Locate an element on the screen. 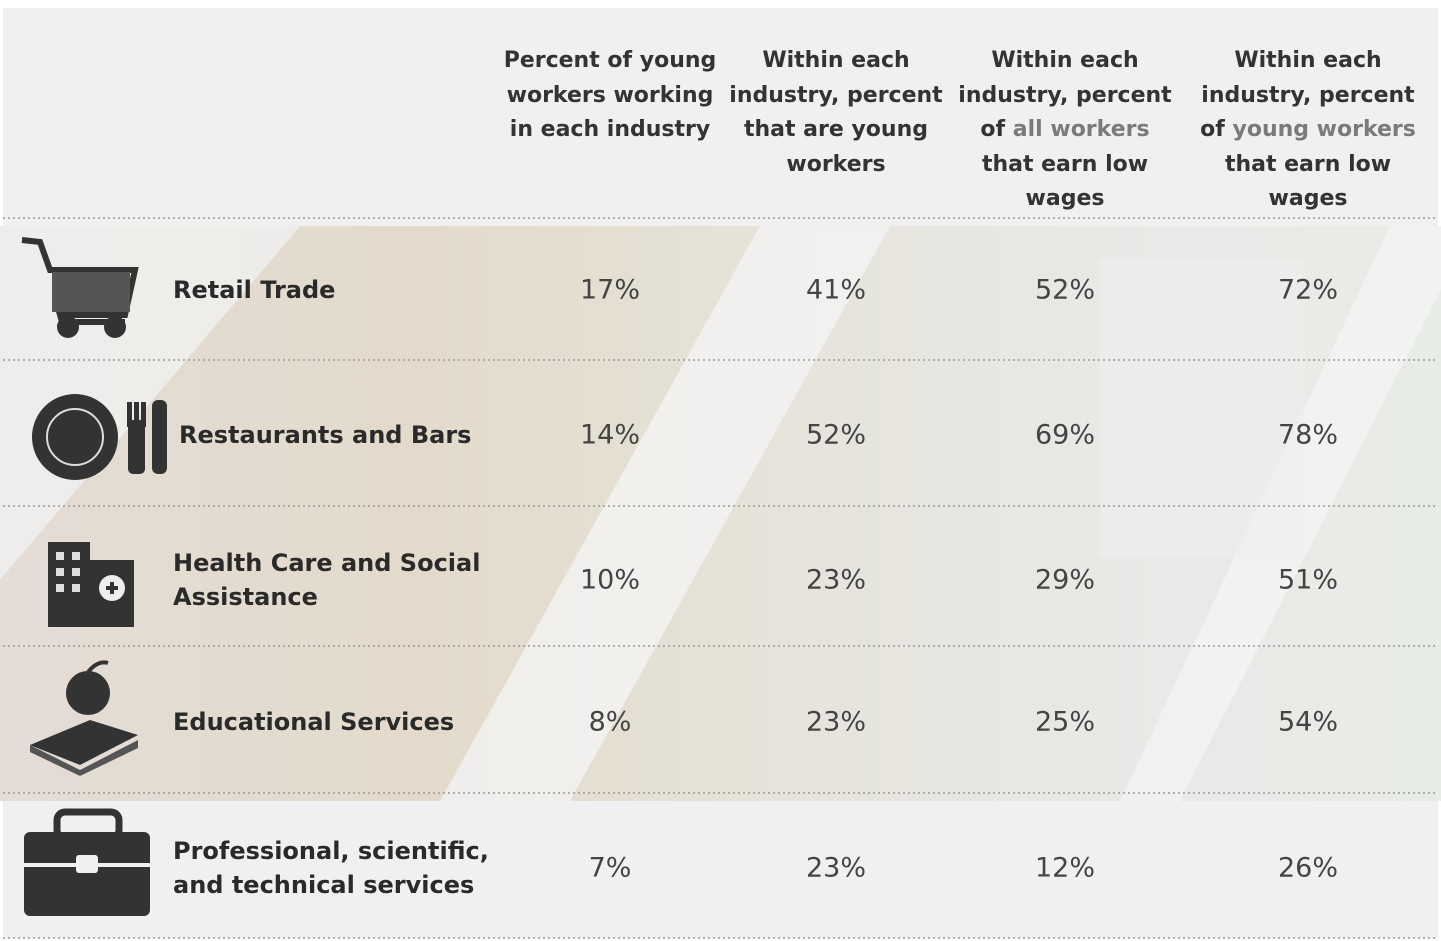 This screenshot has width=1441, height=941. plate-icon is located at coordinates (99, 437).